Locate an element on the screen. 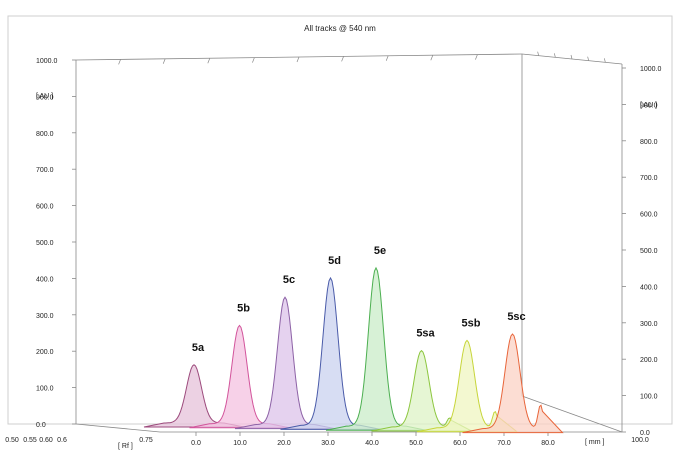  peak-5sa is located at coordinates (421, 390).